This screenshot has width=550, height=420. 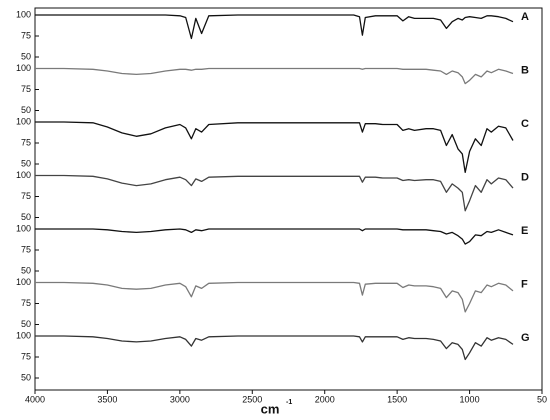 I want to click on x-tick-label: 2000, so click(x=325, y=399).